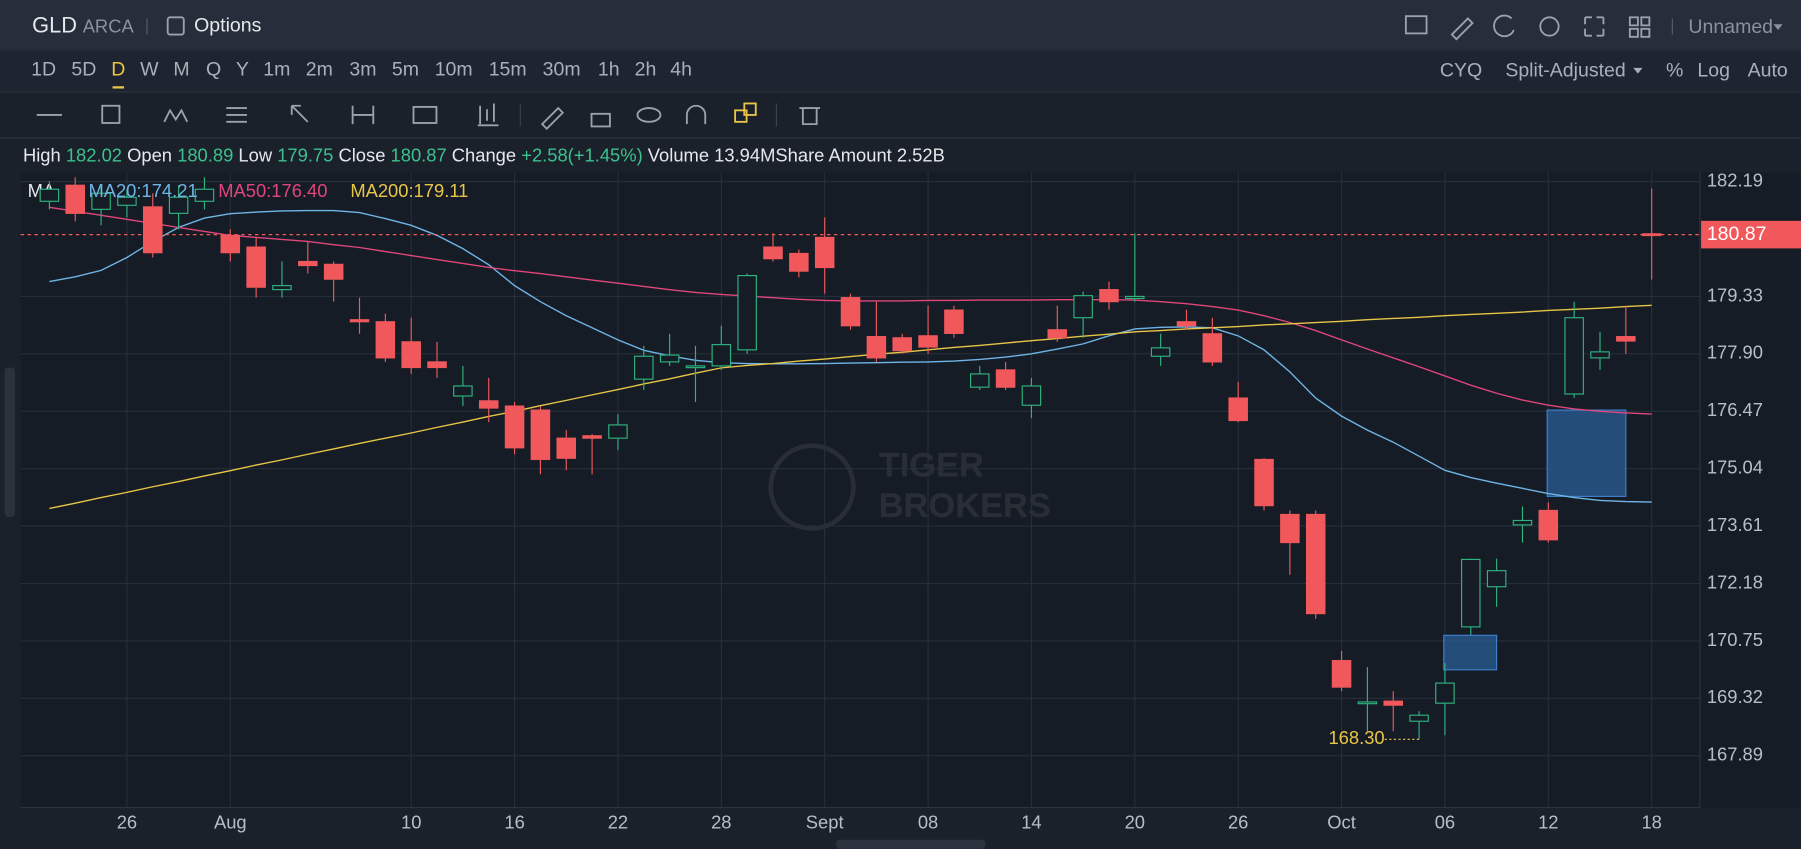 The image size is (1801, 849). What do you see at coordinates (227, 26) in the screenshot?
I see `options-button: Options` at bounding box center [227, 26].